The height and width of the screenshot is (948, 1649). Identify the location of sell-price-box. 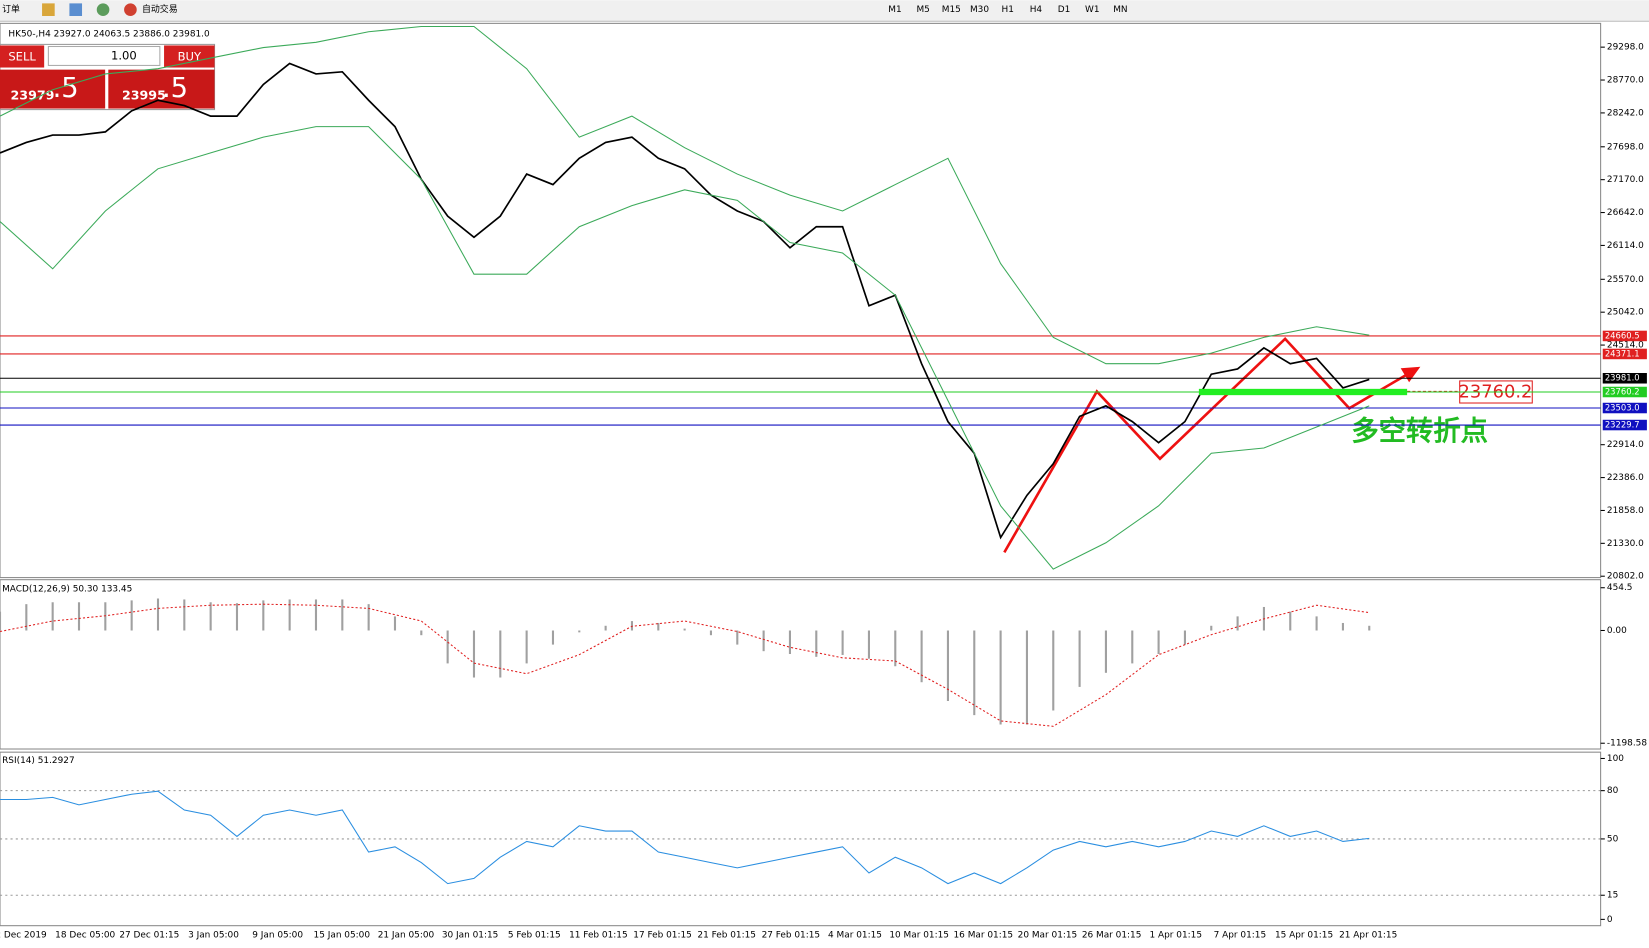
(53, 89).